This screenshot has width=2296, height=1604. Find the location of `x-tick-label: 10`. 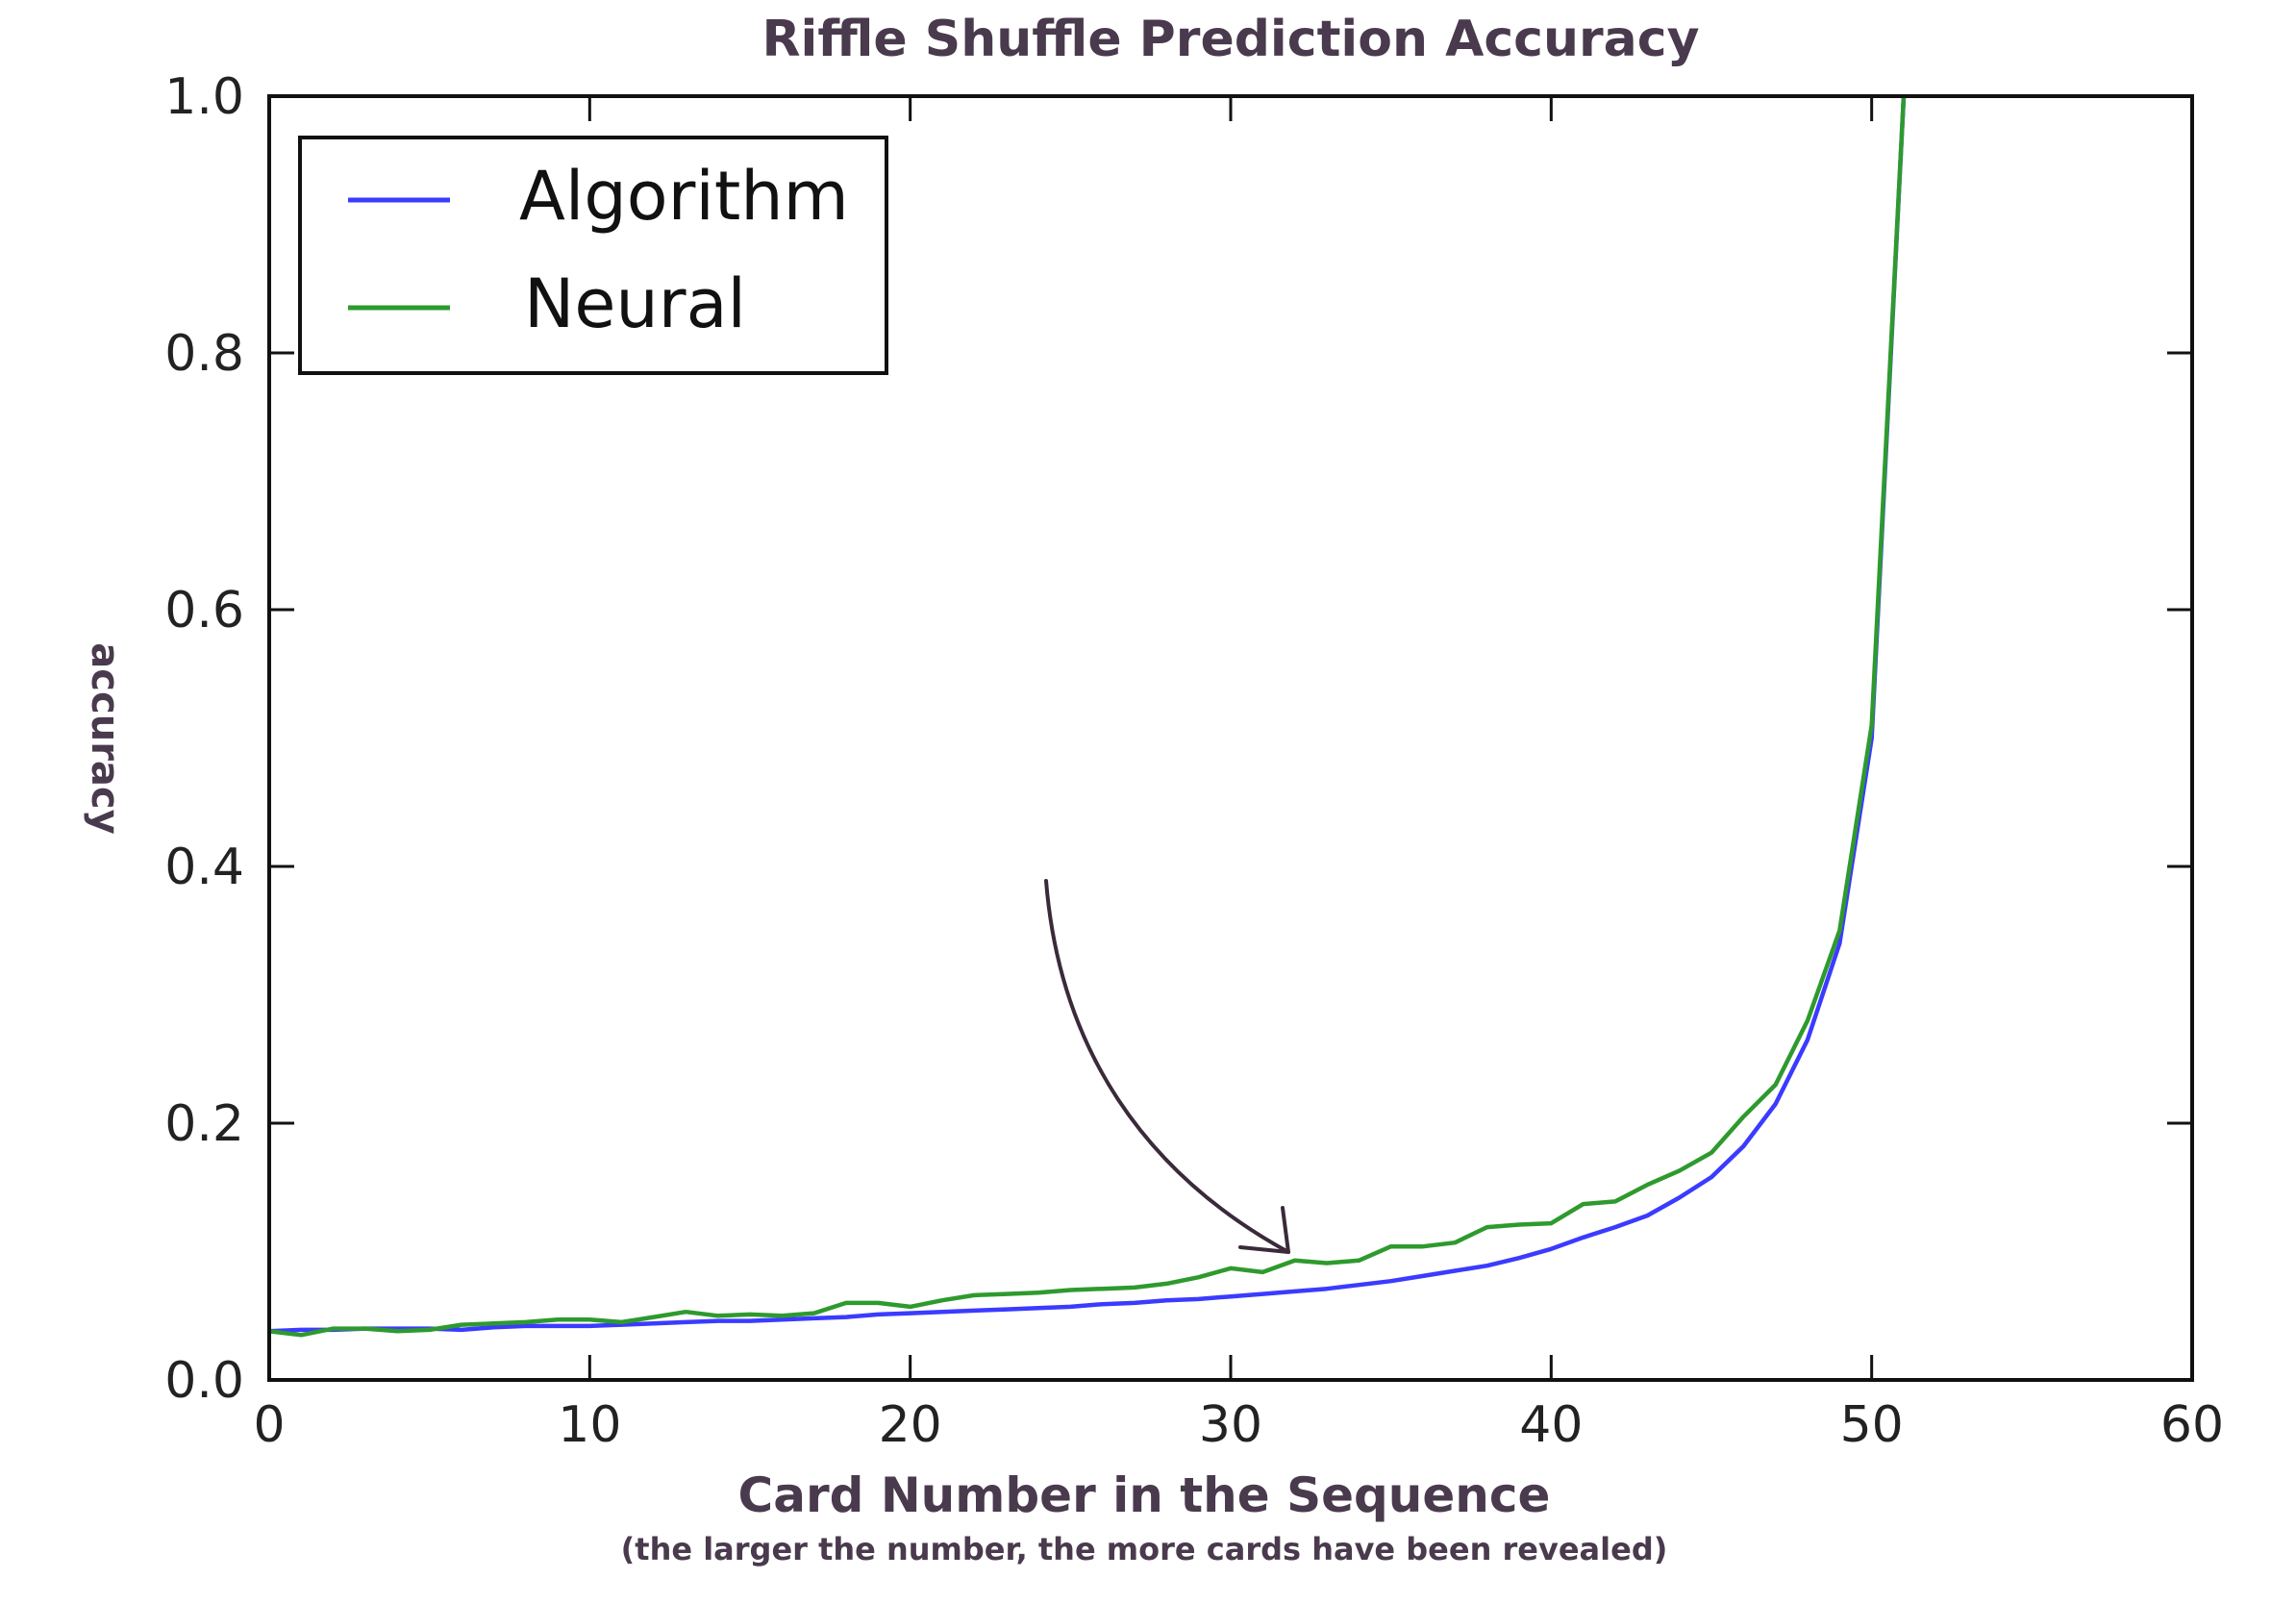

x-tick-label: 10 is located at coordinates (589, 1425).